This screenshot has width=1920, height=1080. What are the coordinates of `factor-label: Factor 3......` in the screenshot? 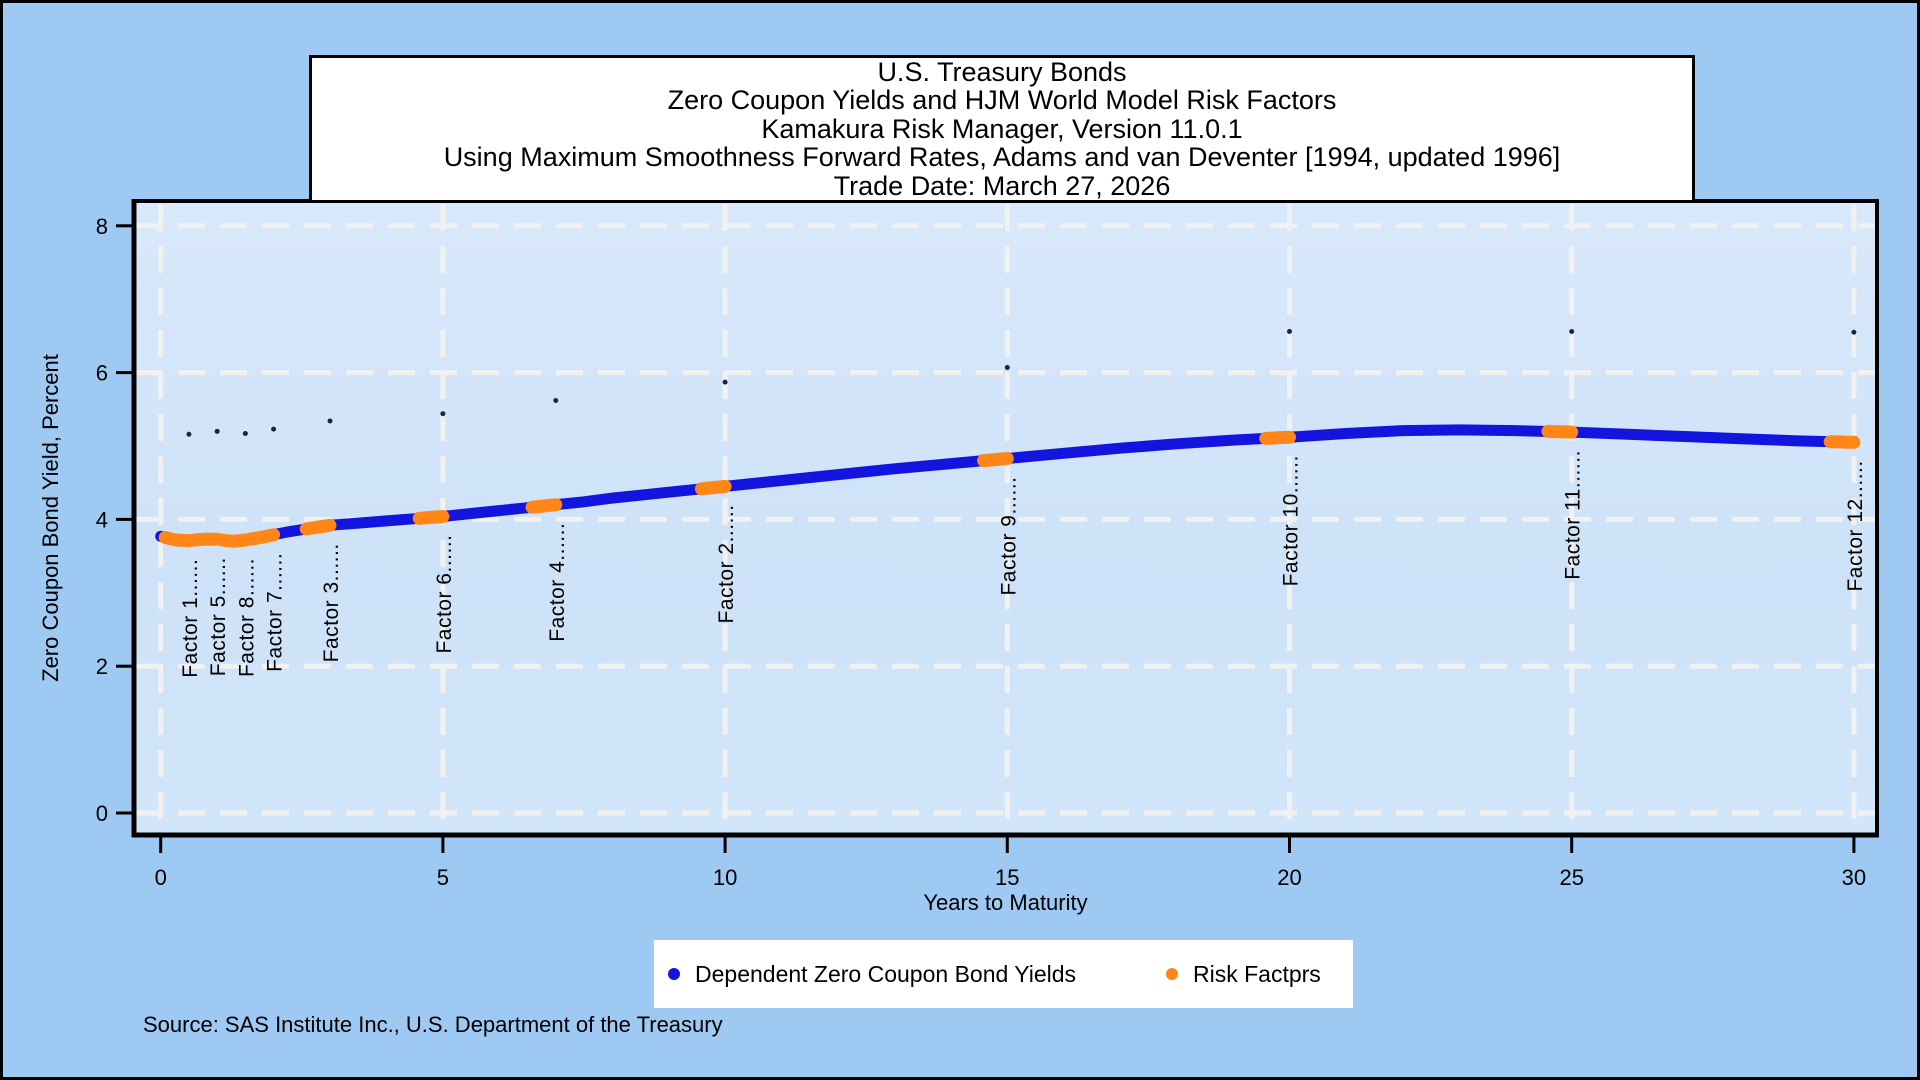 It's located at (331, 602).